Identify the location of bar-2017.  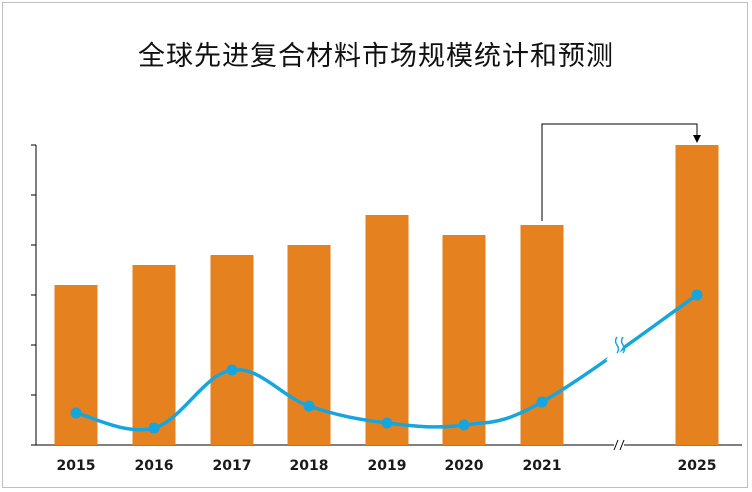
(232, 350).